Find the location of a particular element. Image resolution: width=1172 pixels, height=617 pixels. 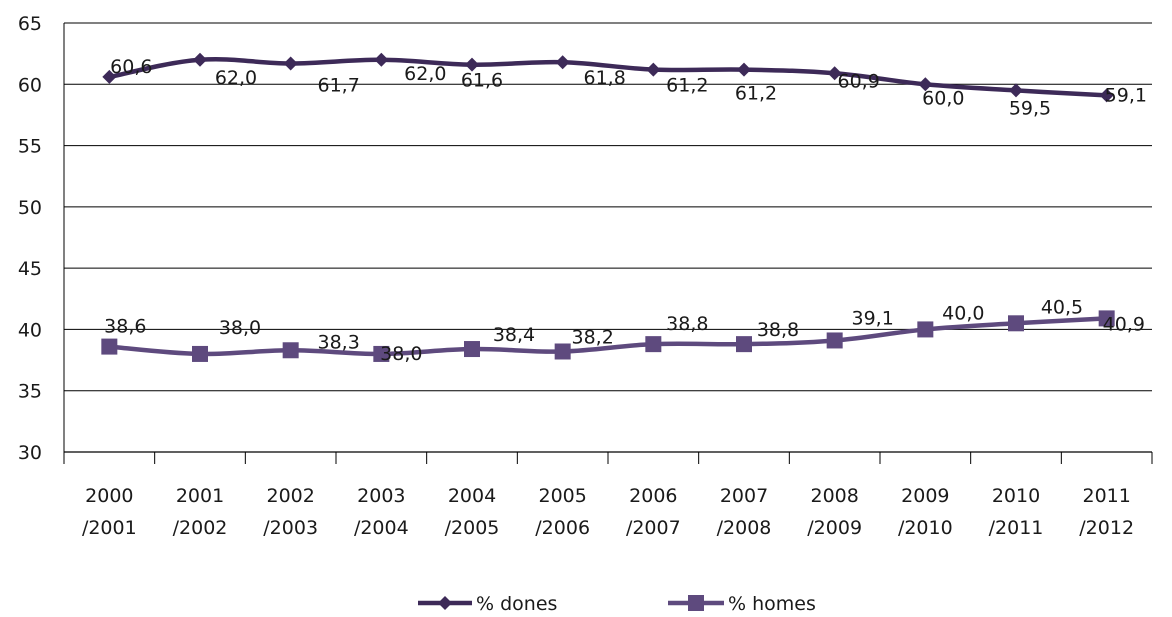

y-tick-label: 45 is located at coordinates (30, 269).